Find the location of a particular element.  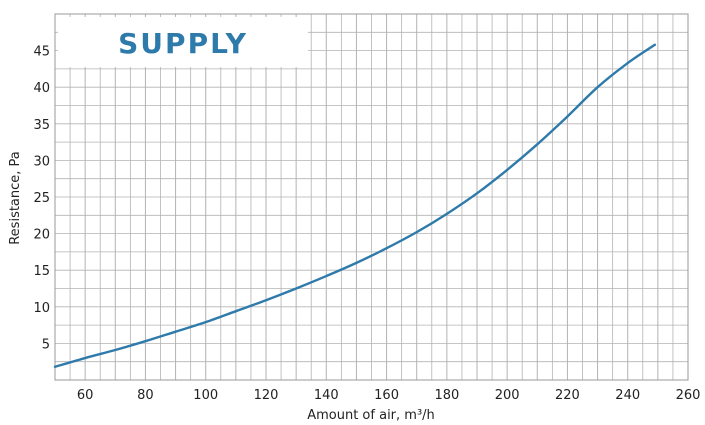

x-tick-label: 260 is located at coordinates (688, 395).